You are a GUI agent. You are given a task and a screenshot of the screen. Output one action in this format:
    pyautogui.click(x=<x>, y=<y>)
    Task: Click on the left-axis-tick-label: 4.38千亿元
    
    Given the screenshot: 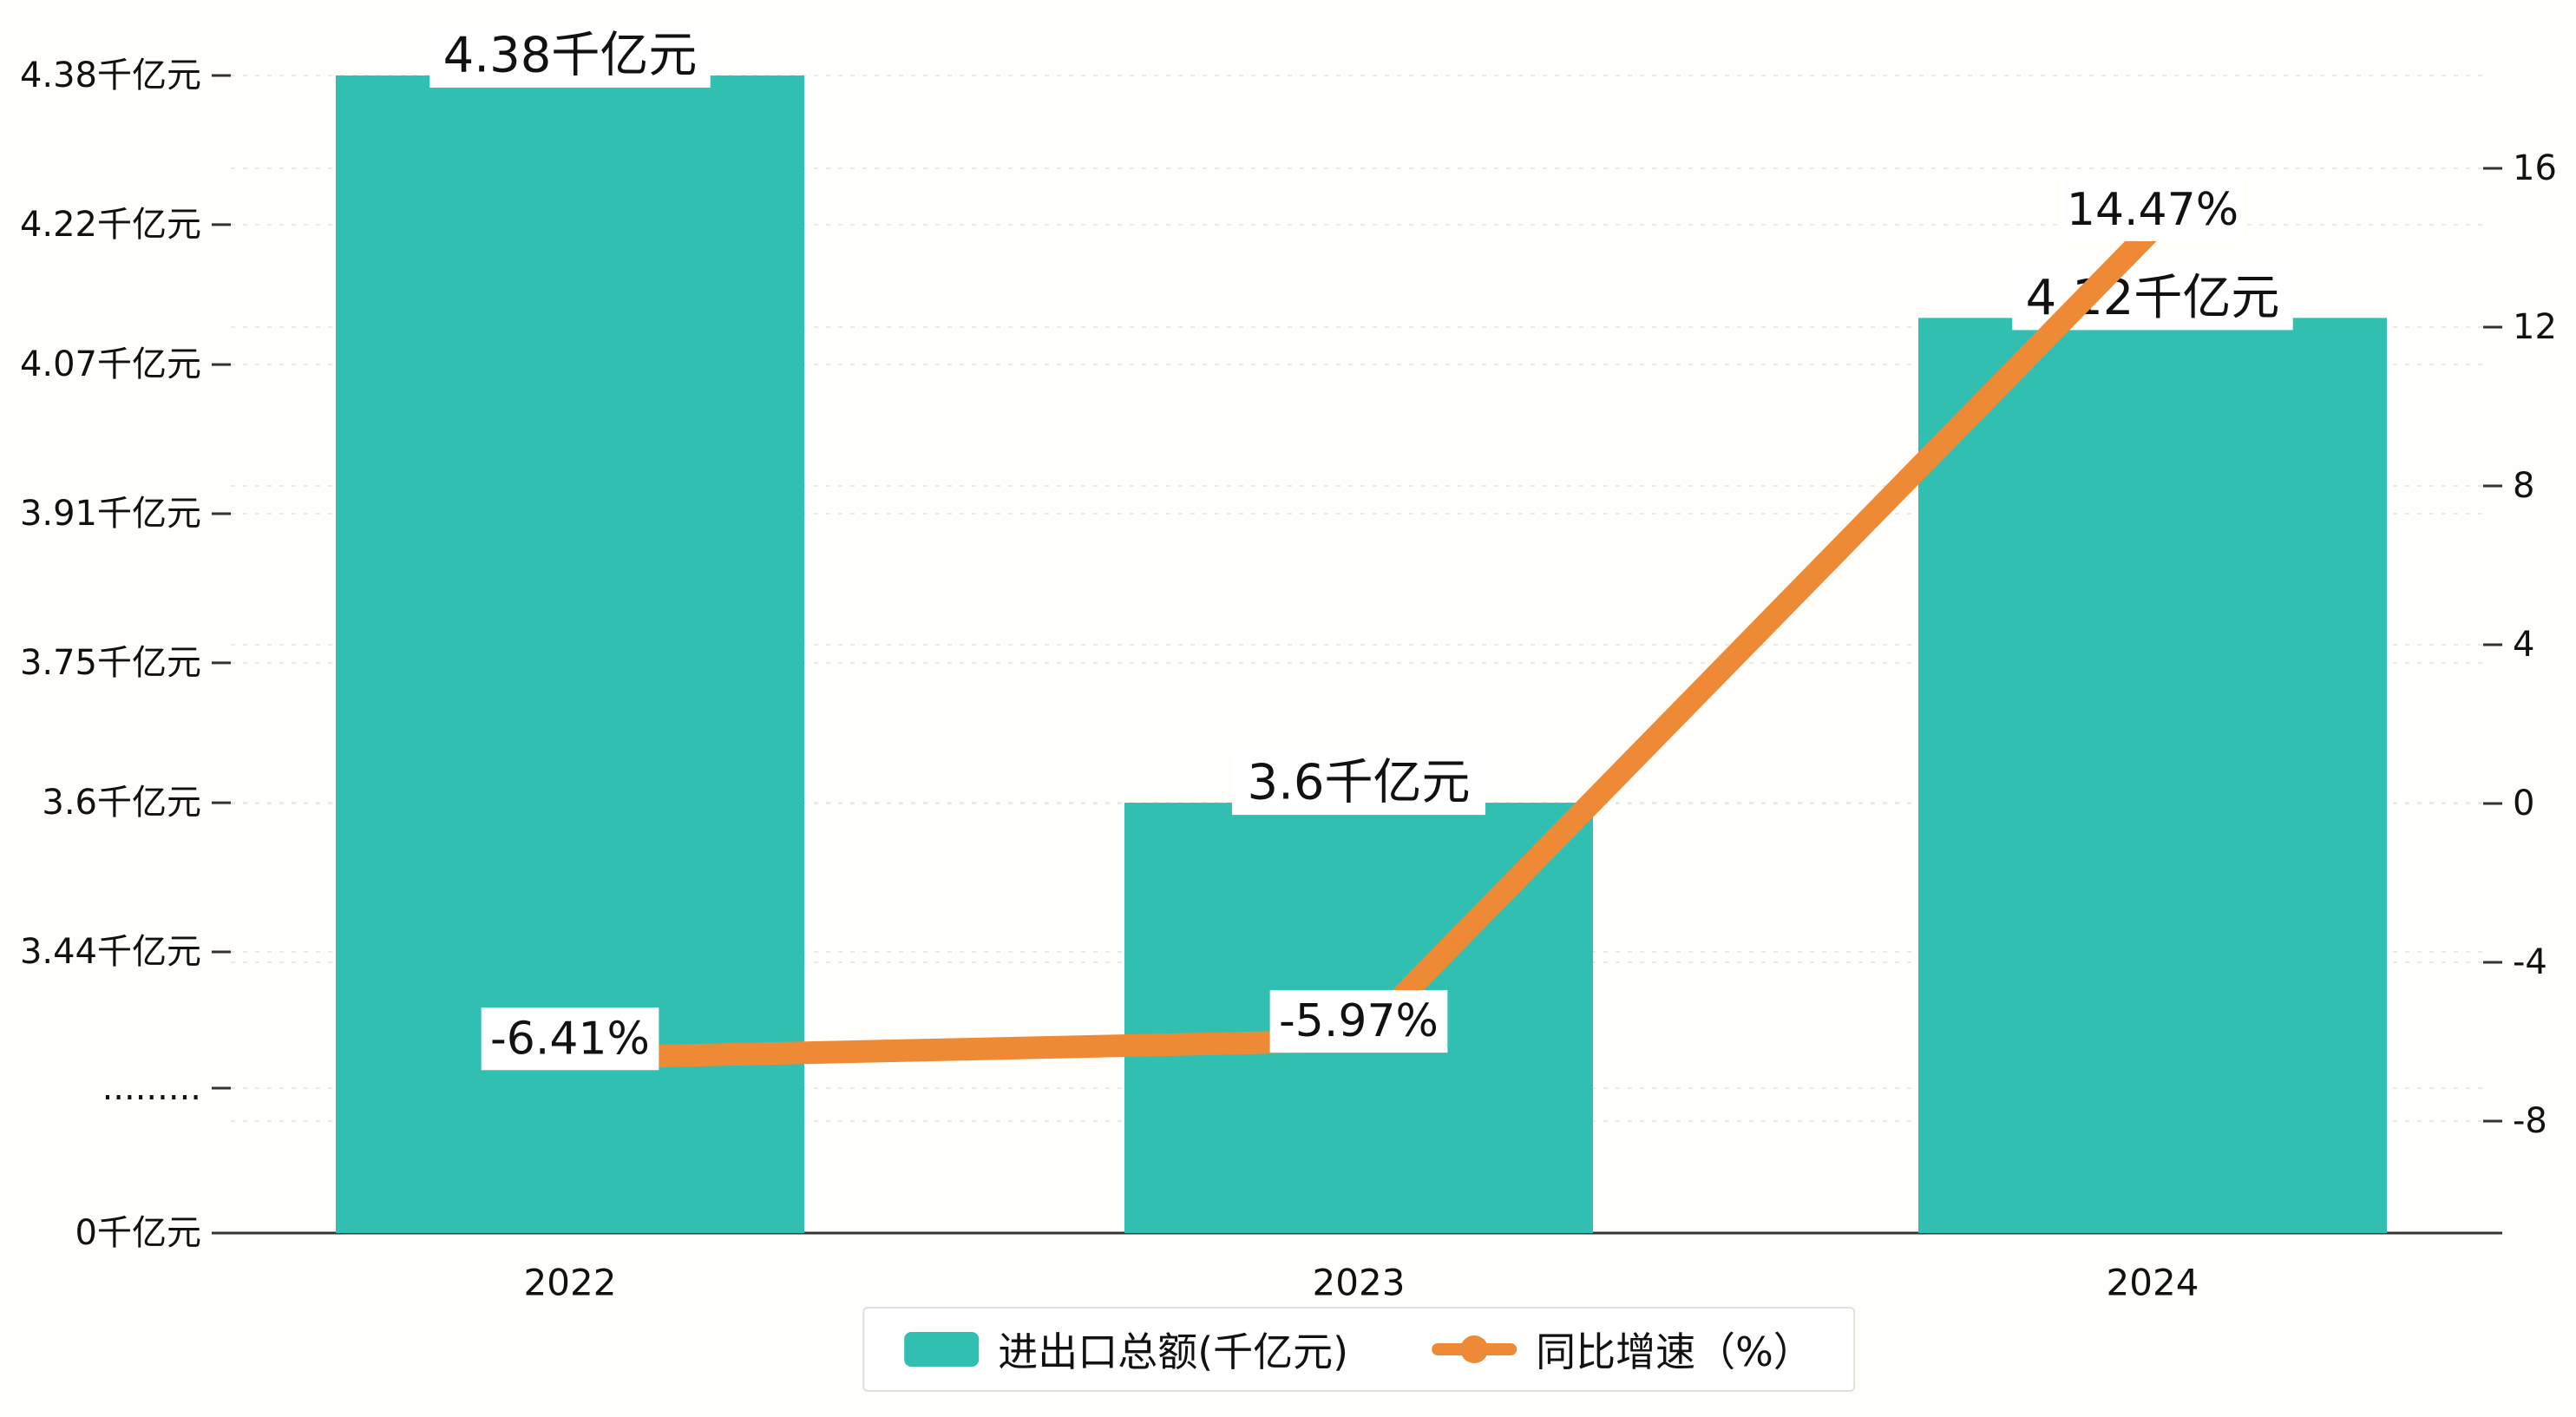 What is the action you would take?
    pyautogui.click(x=110, y=75)
    